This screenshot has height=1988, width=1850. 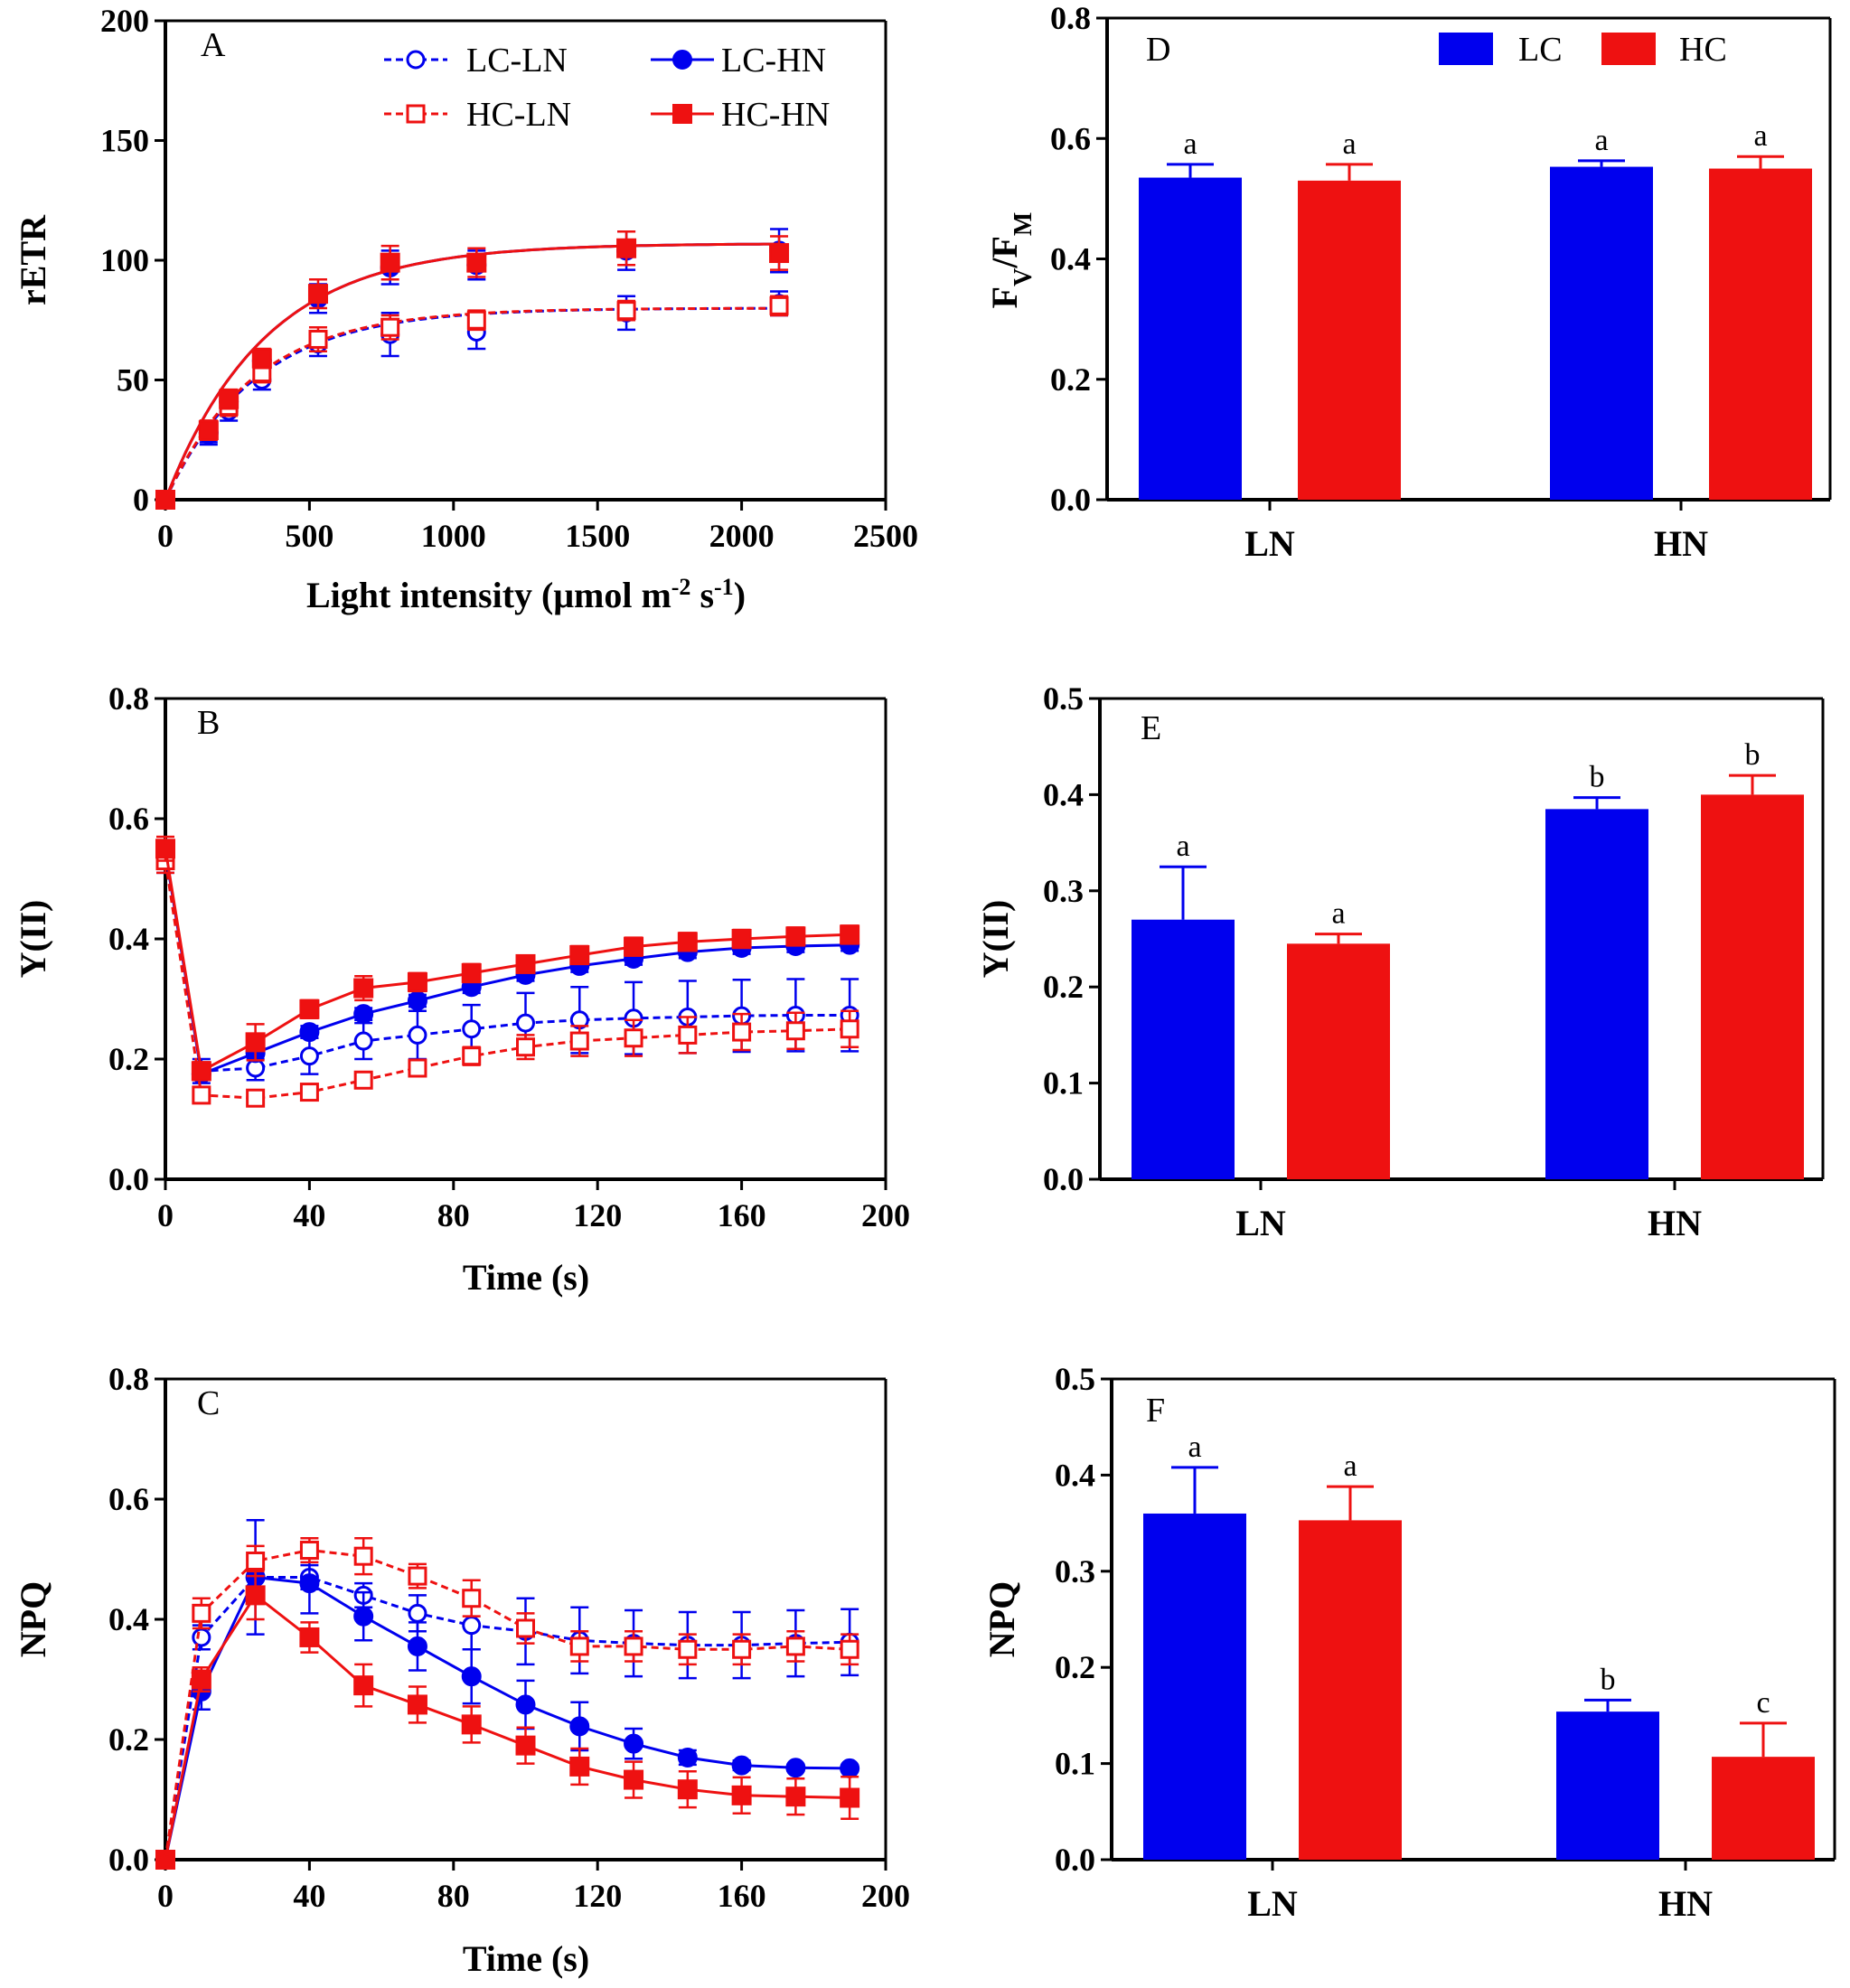 What do you see at coordinates (1608, 1679) in the screenshot?
I see `significance-label: b` at bounding box center [1608, 1679].